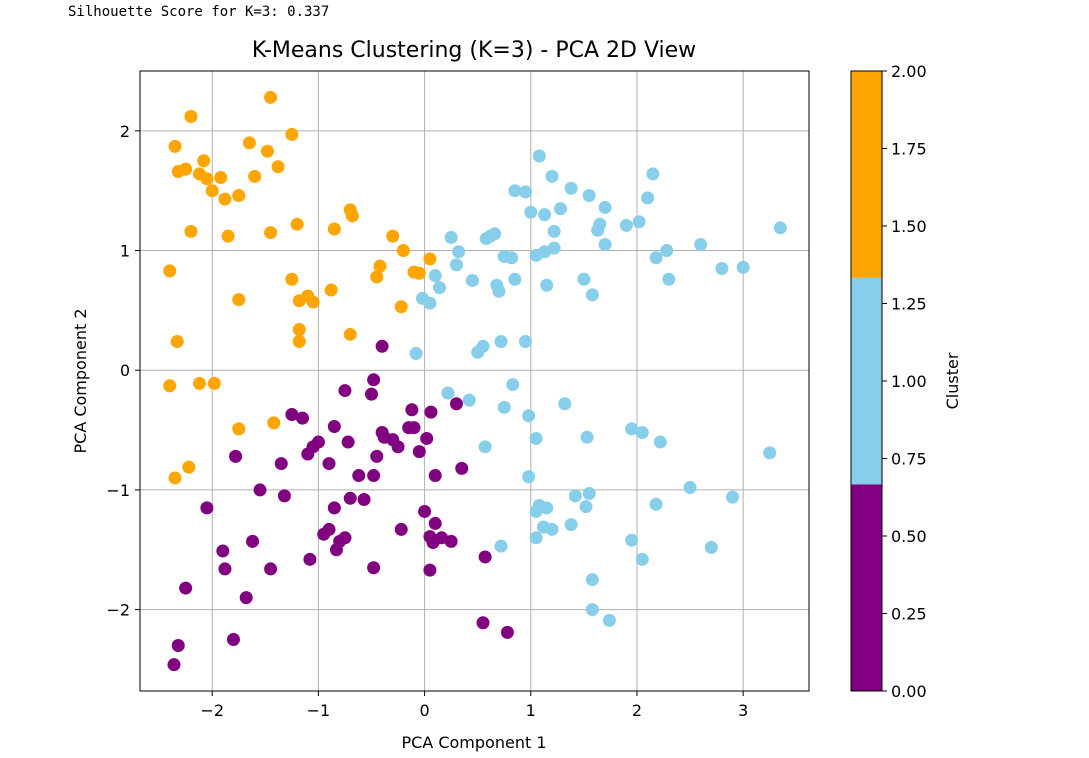 The width and height of the screenshot is (1089, 758). I want to click on y-tick-label: −2, so click(118, 610).